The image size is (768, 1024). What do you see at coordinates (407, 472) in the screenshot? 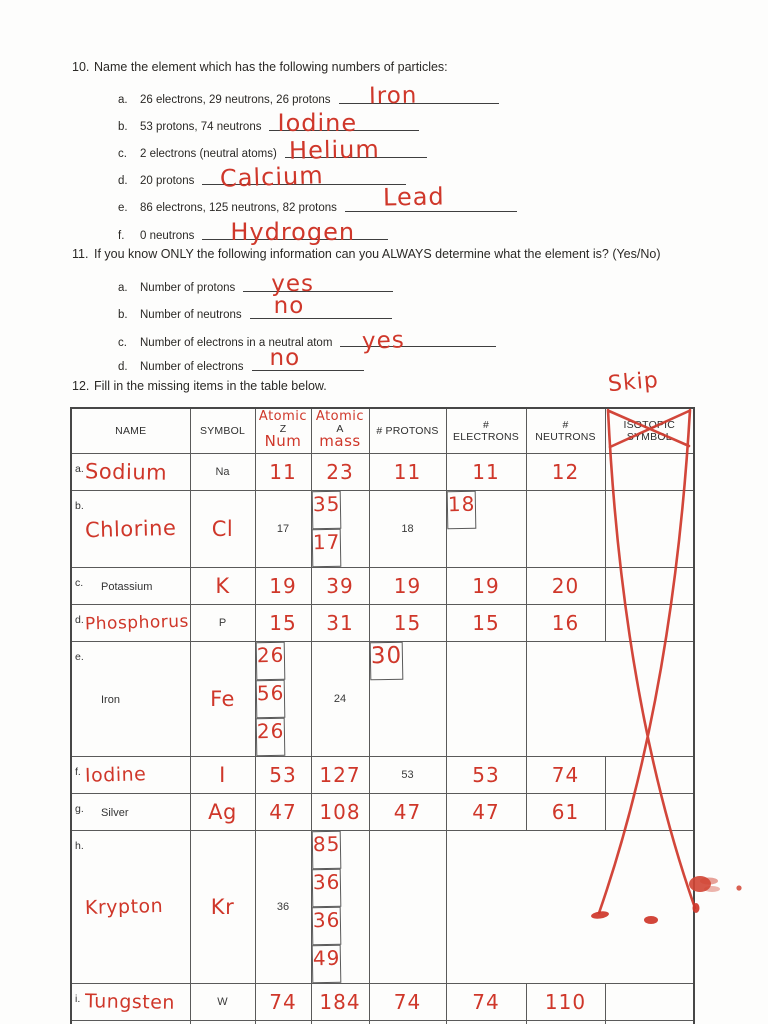
I see `protons-cell: 11` at bounding box center [407, 472].